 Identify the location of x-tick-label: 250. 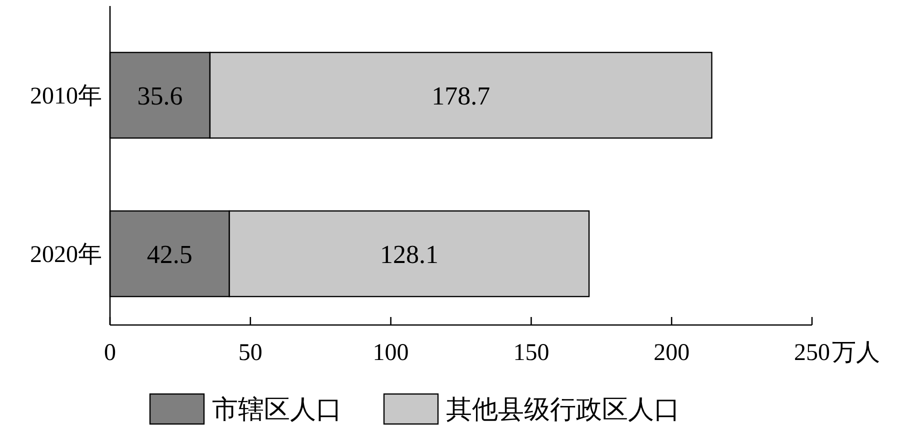
(812, 353).